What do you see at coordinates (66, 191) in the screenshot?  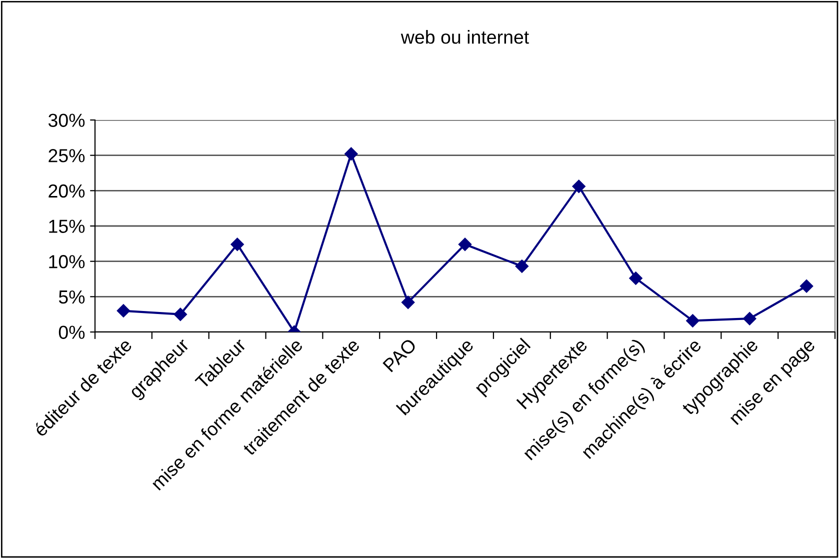 I see `y-tick-label: 20%` at bounding box center [66, 191].